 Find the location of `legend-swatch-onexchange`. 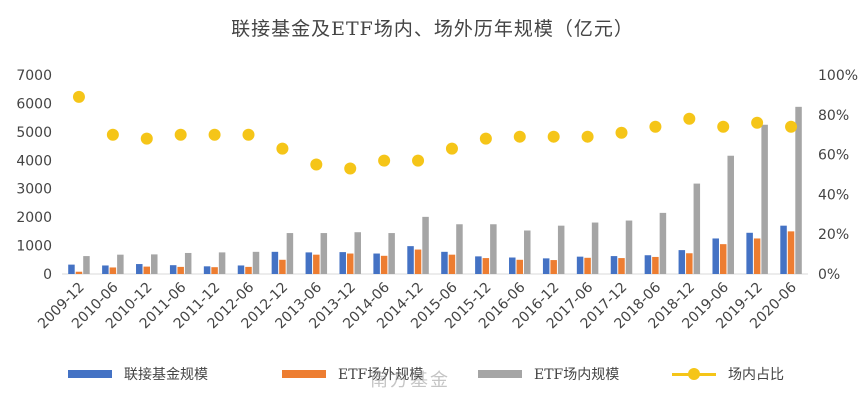

legend-swatch-onexchange is located at coordinates (500, 374).